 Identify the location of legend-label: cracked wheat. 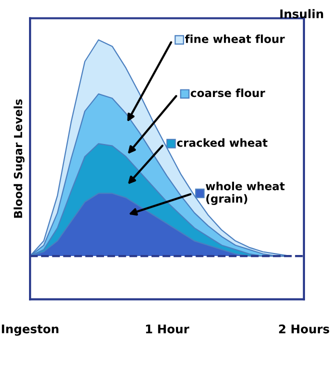
(222, 142).